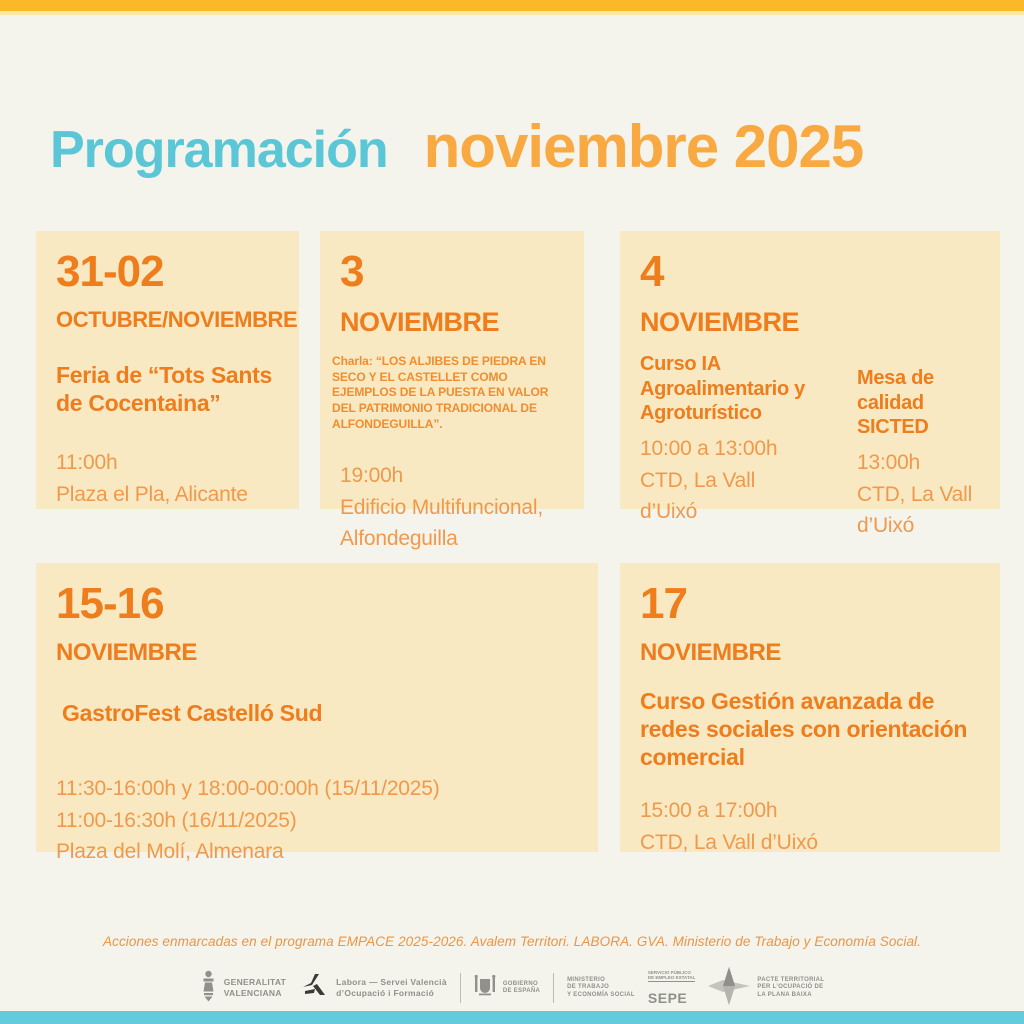 This screenshot has height=1024, width=1024. Describe the element at coordinates (709, 811) in the screenshot. I see `event-time: 15:00 a 17:00h` at that location.